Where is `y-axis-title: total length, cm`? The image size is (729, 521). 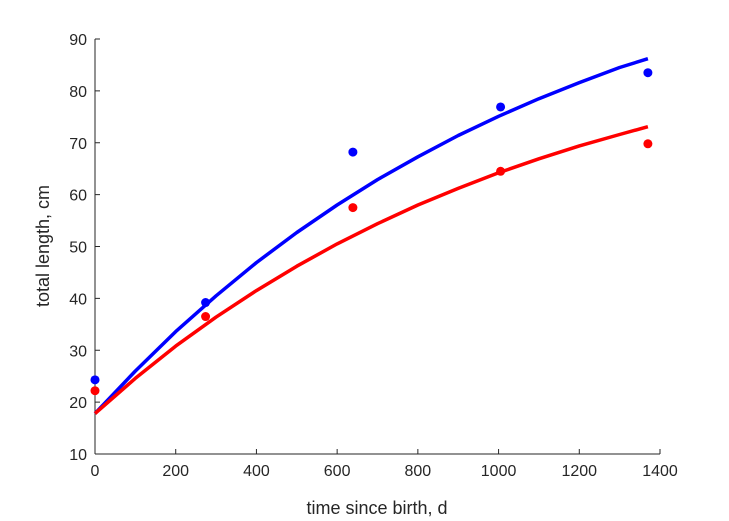
y-axis-title: total length, cm is located at coordinates (43, 246).